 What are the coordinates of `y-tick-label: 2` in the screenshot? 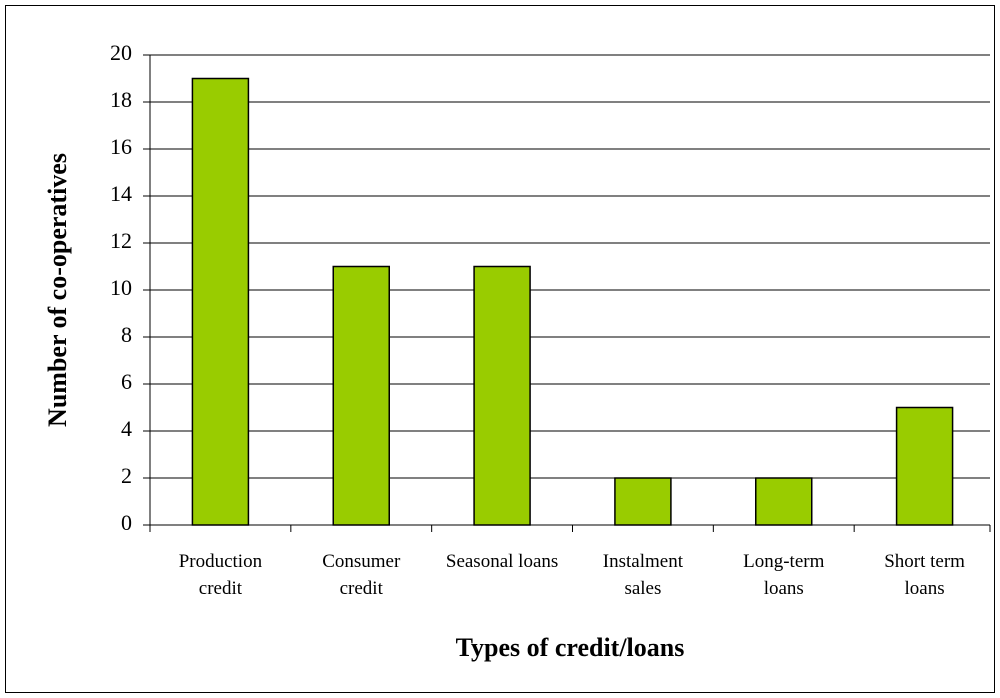 It's located at (126, 475).